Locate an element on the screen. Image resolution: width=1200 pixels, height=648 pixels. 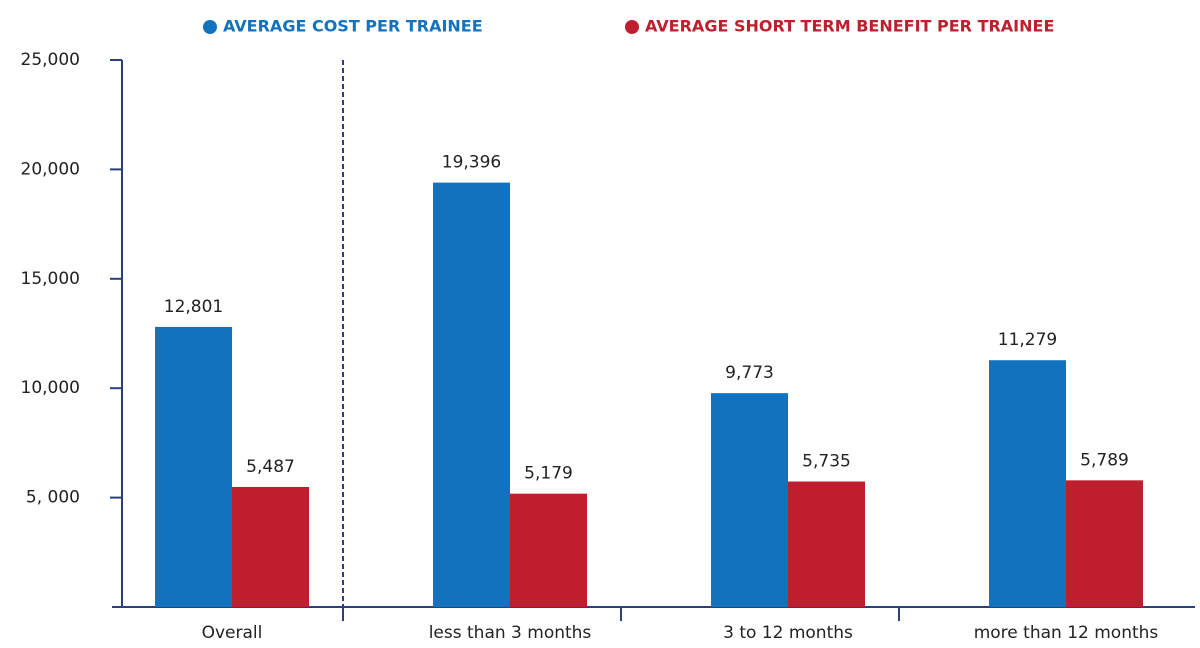
value-label: 12,801 is located at coordinates (193, 307).